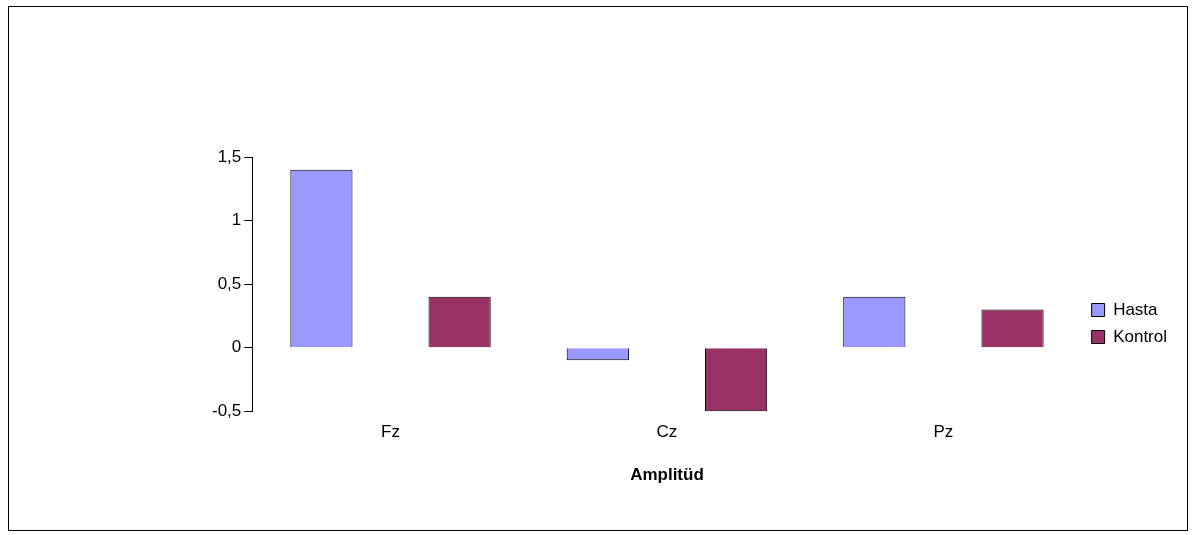 The image size is (1196, 535). Describe the element at coordinates (1136, 309) in the screenshot. I see `legend-label: Hasta` at that location.